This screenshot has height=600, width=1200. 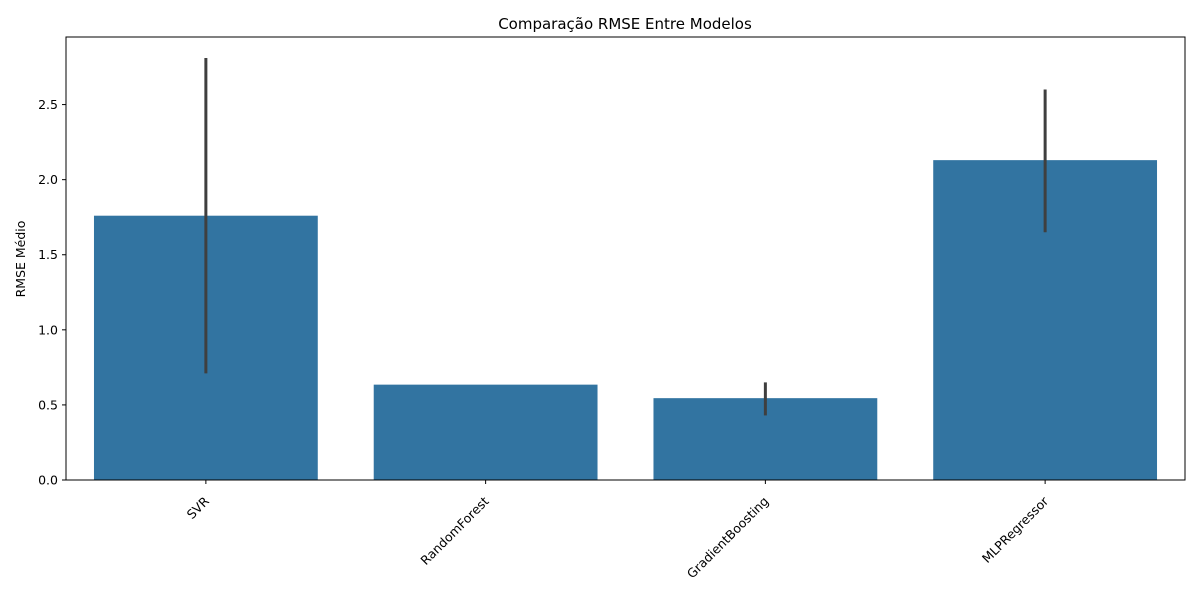 What do you see at coordinates (485, 432) in the screenshot?
I see `bar-randomforest` at bounding box center [485, 432].